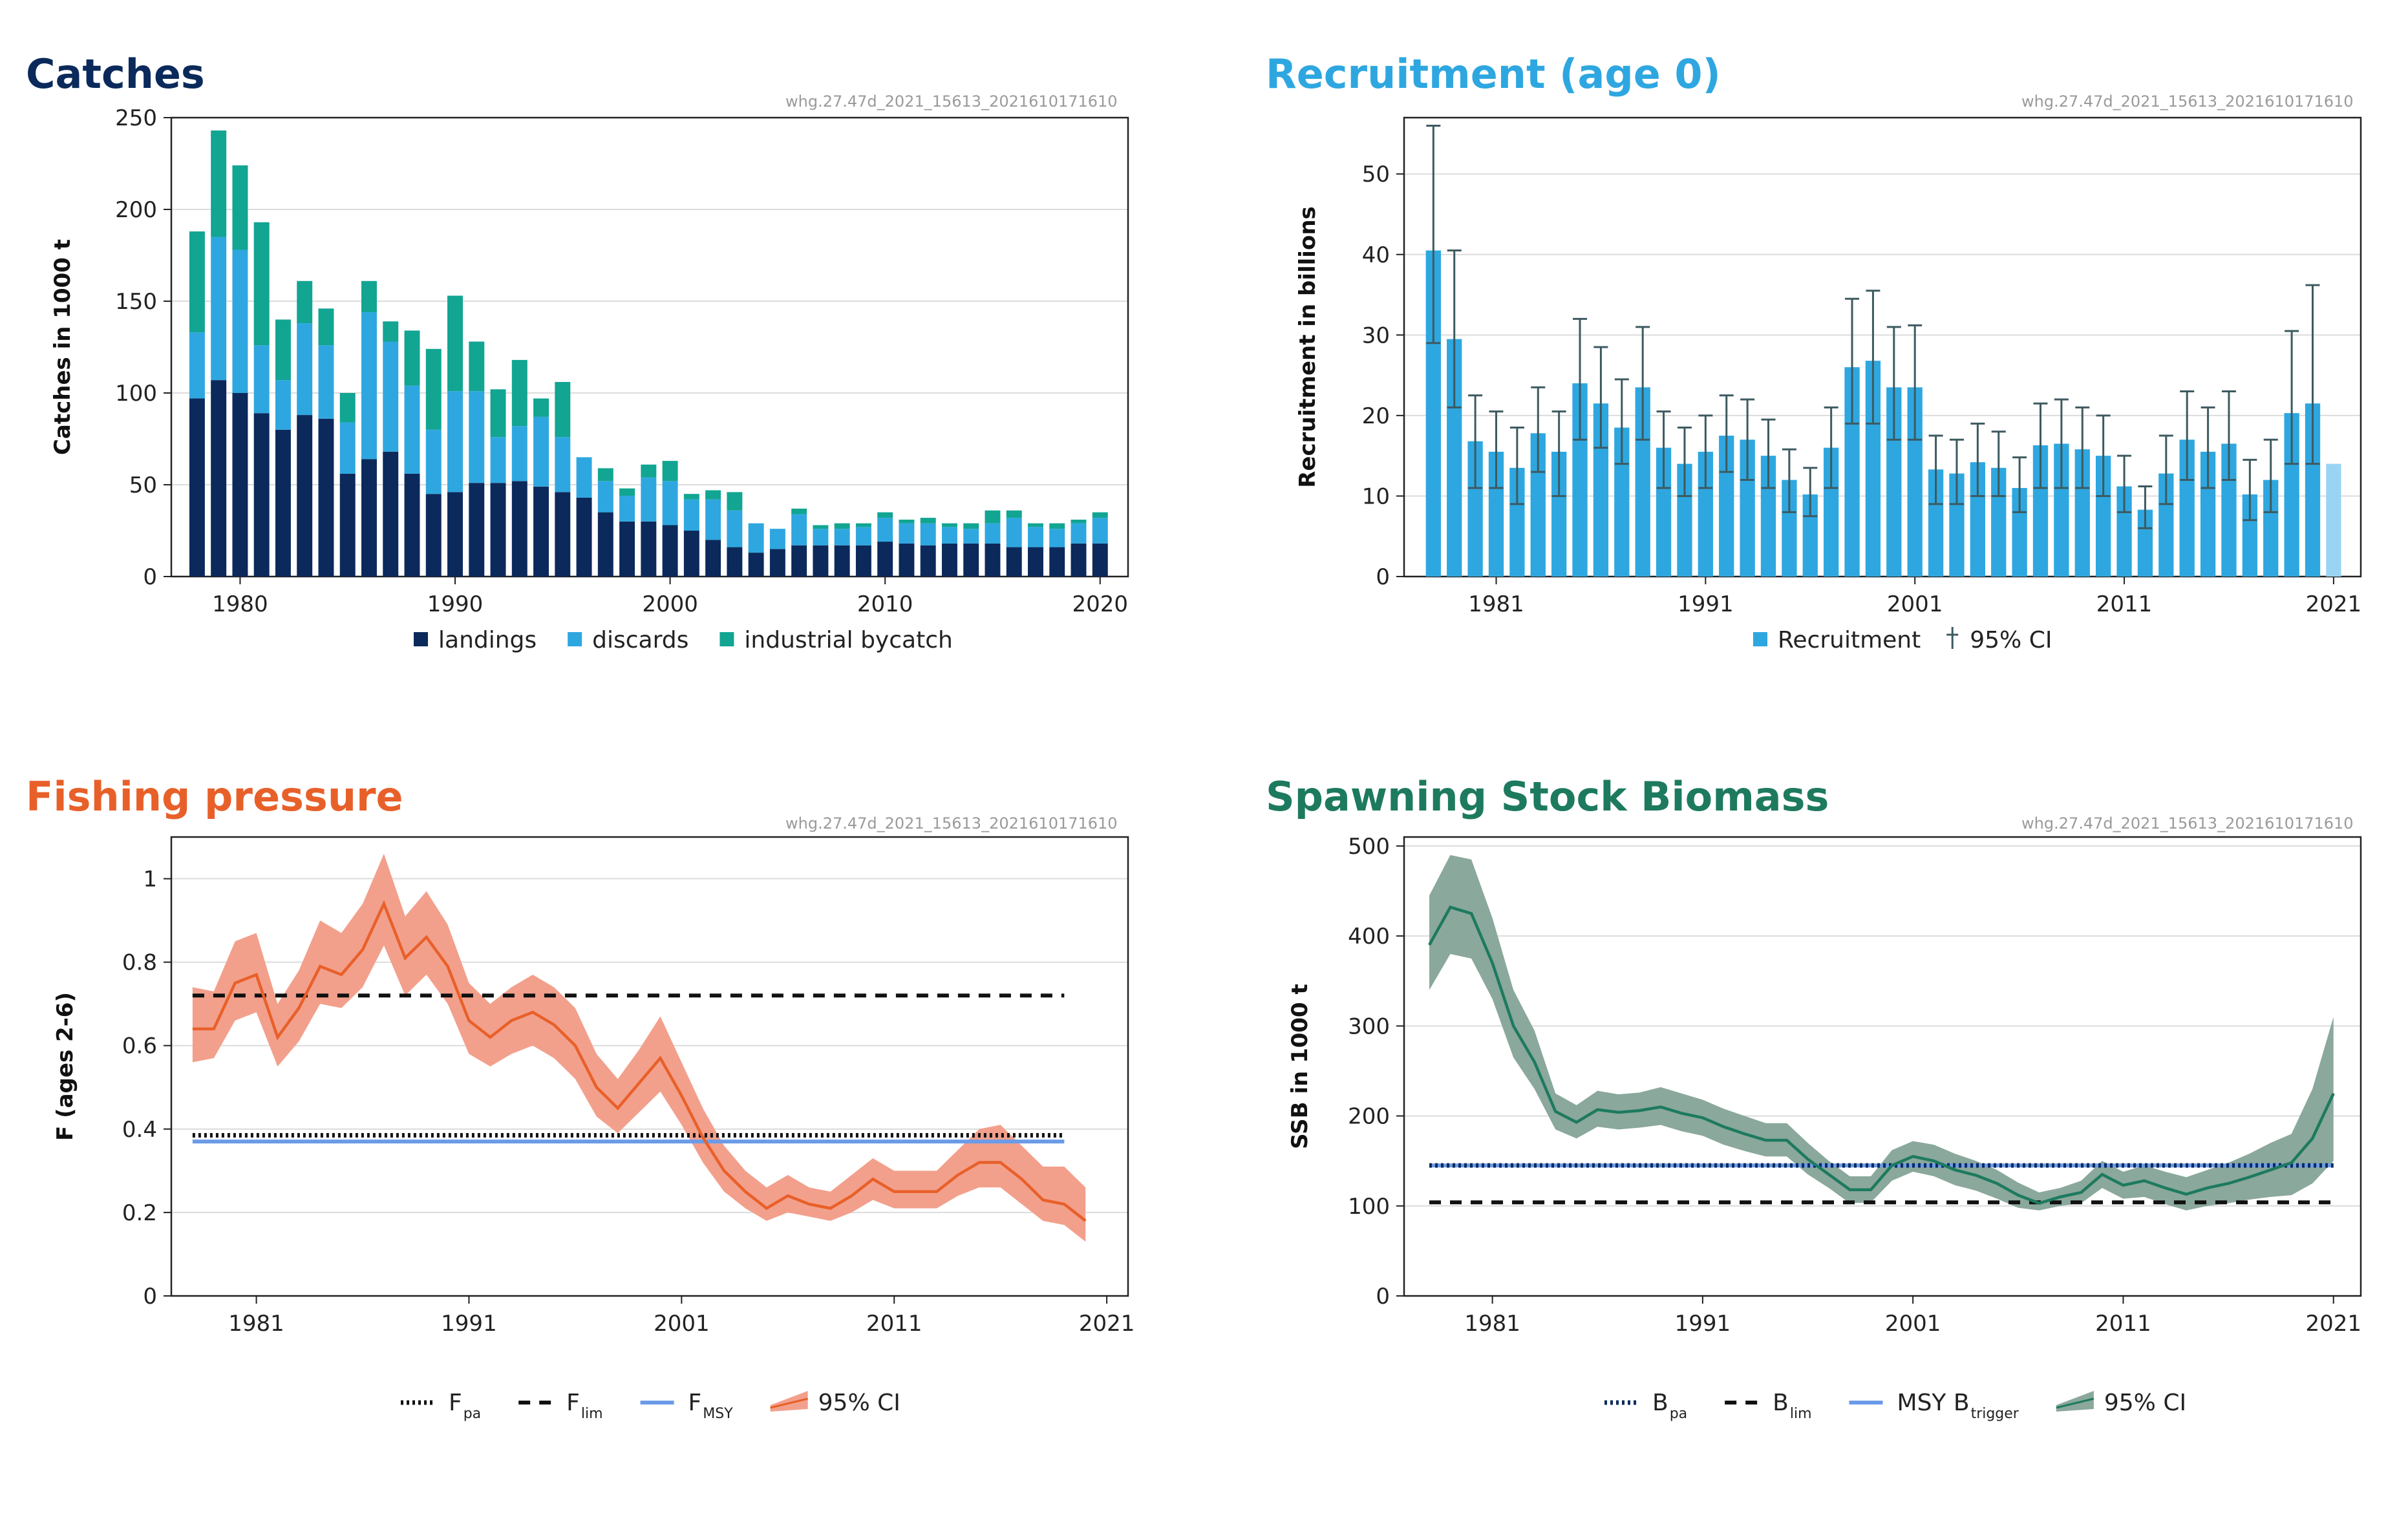 The image size is (2408, 1537). I want to click on ssb-y-tick-label: 300, so click(1369, 1026).